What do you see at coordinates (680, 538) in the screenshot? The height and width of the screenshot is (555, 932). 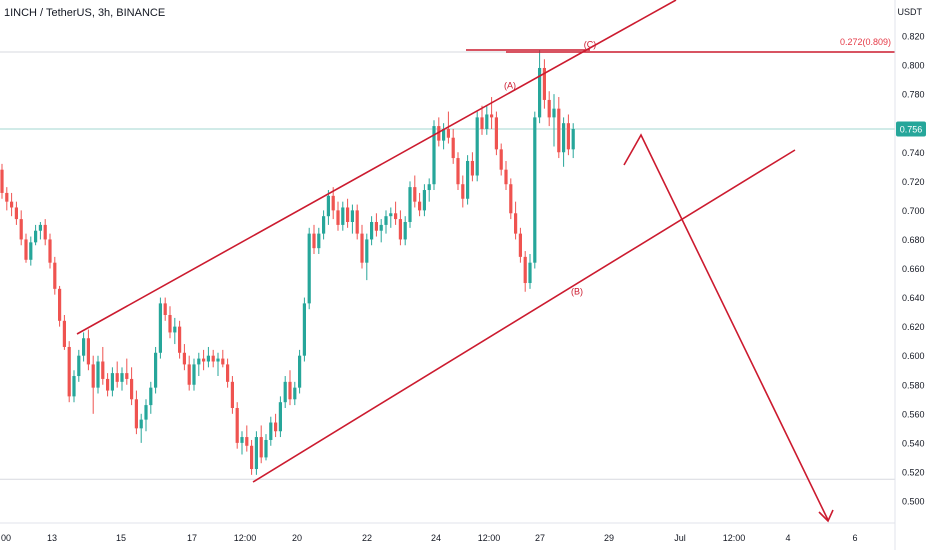 I see `time-tick-label: Jul` at bounding box center [680, 538].